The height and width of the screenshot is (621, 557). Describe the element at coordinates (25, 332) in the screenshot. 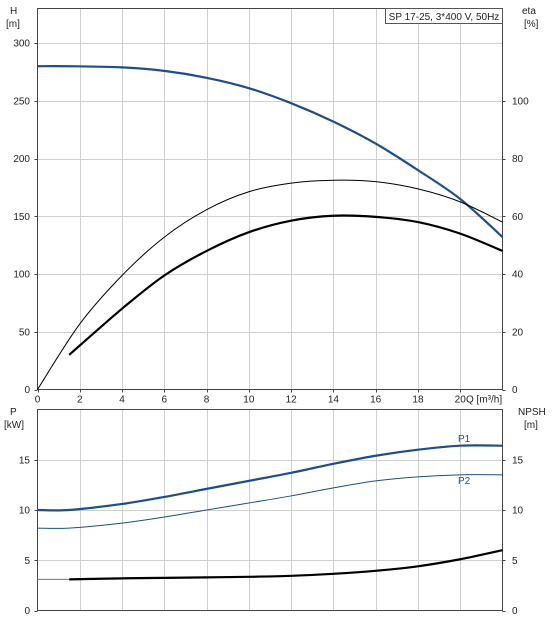

I see `top-left-tick-label: 50` at that location.